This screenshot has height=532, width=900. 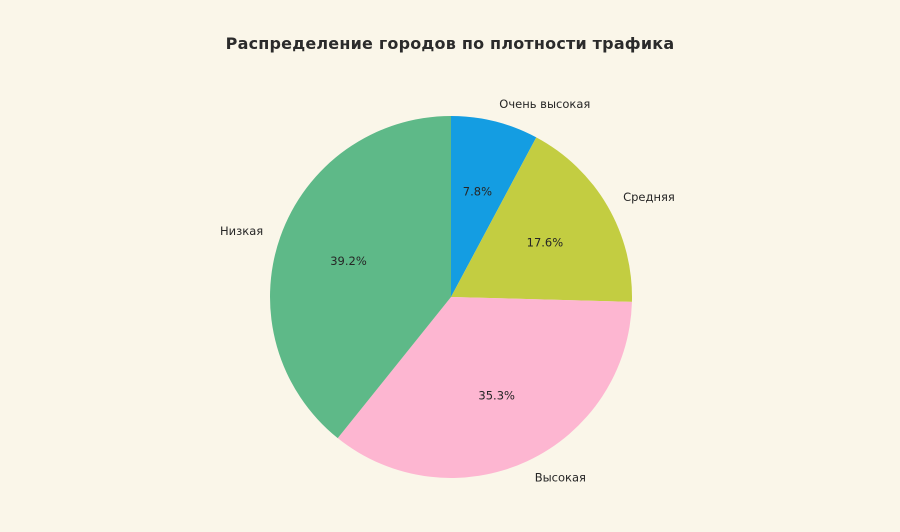 I want to click on slice-percent-label-0: 7.8%, so click(x=477, y=192).